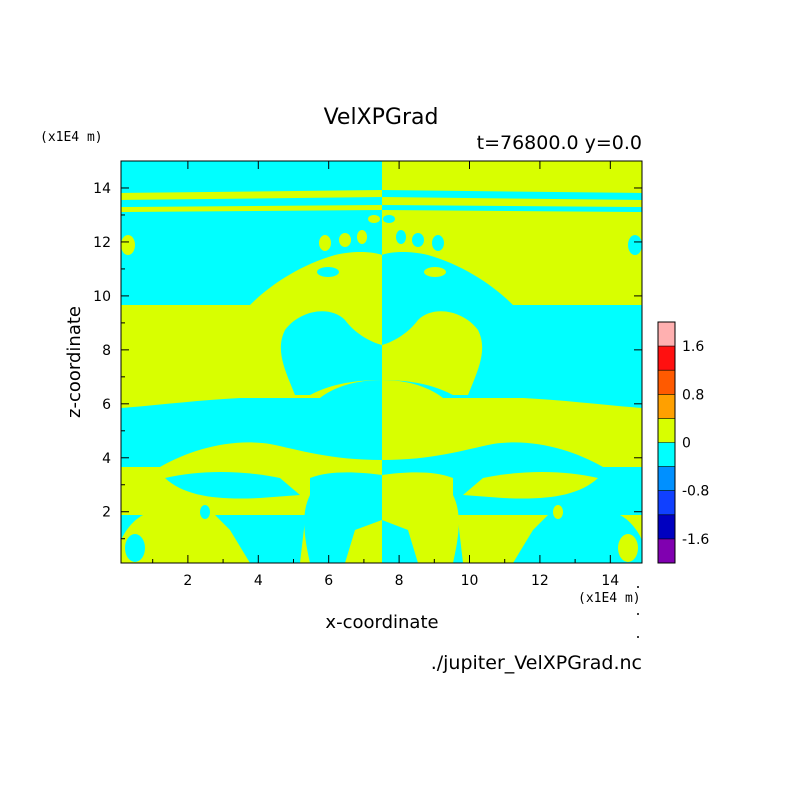  What do you see at coordinates (399, 581) in the screenshot?
I see `x-tick-label: 8` at bounding box center [399, 581].